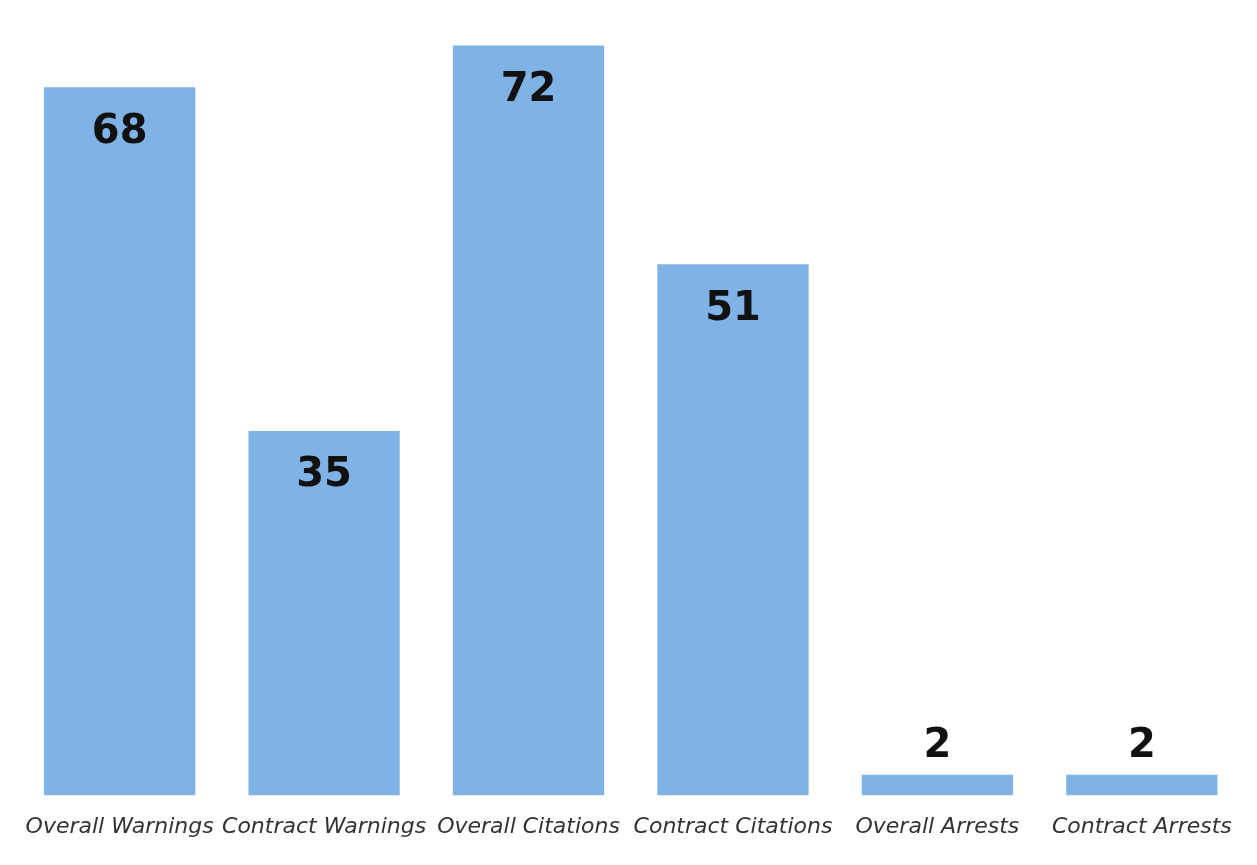  I want to click on x-tick-label: Overall Arrests, so click(937, 825).